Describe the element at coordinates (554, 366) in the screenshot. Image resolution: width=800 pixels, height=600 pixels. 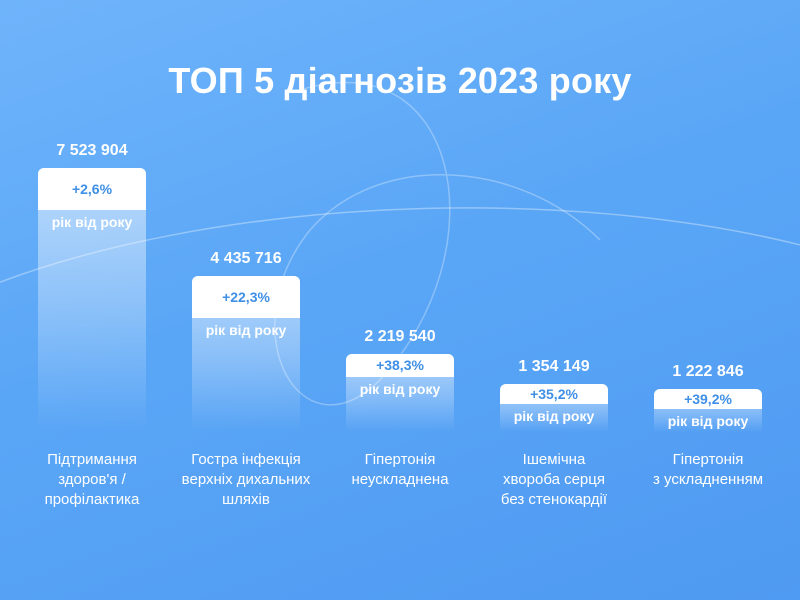
I see `bar-value-label: 1 354 149` at that location.